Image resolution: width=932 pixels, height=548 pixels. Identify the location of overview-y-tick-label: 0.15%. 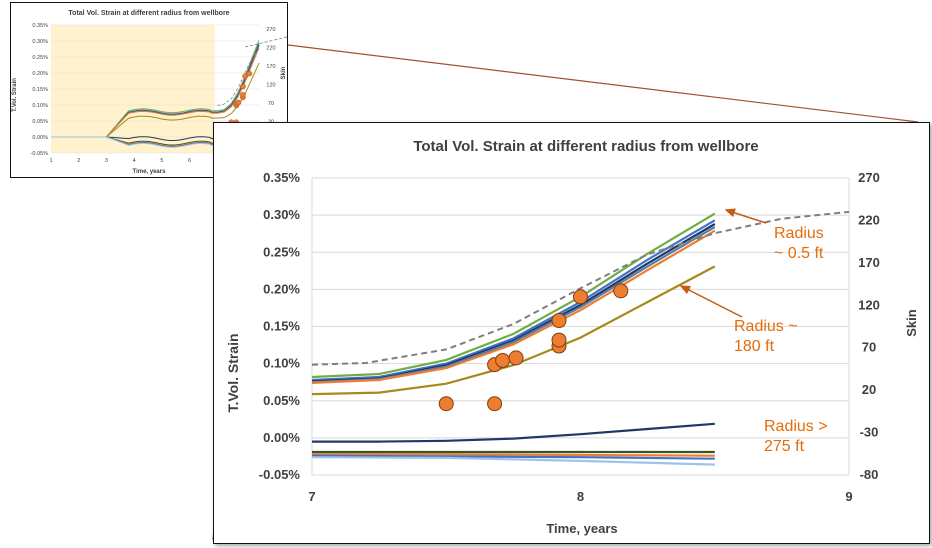
(40, 90).